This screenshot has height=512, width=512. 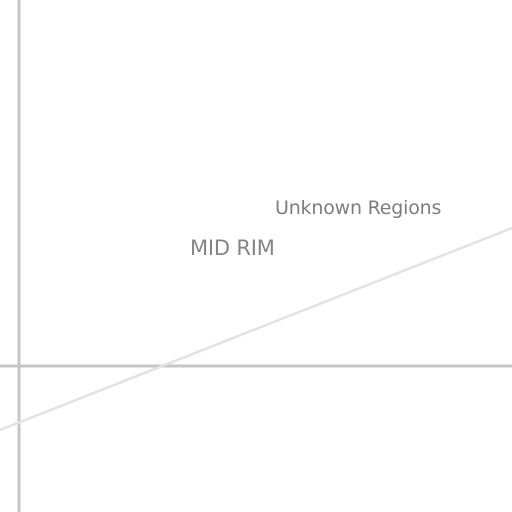 I want to click on region-label-mid-rim: MID RIM, so click(x=232, y=248).